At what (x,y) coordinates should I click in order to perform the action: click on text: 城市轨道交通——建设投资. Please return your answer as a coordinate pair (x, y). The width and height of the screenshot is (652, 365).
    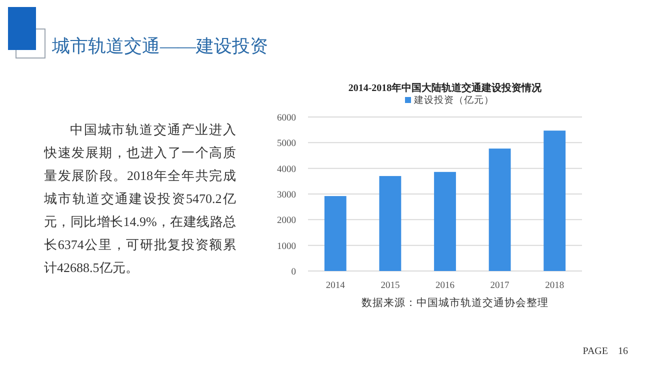
    Looking at the image, I should click on (159, 46).